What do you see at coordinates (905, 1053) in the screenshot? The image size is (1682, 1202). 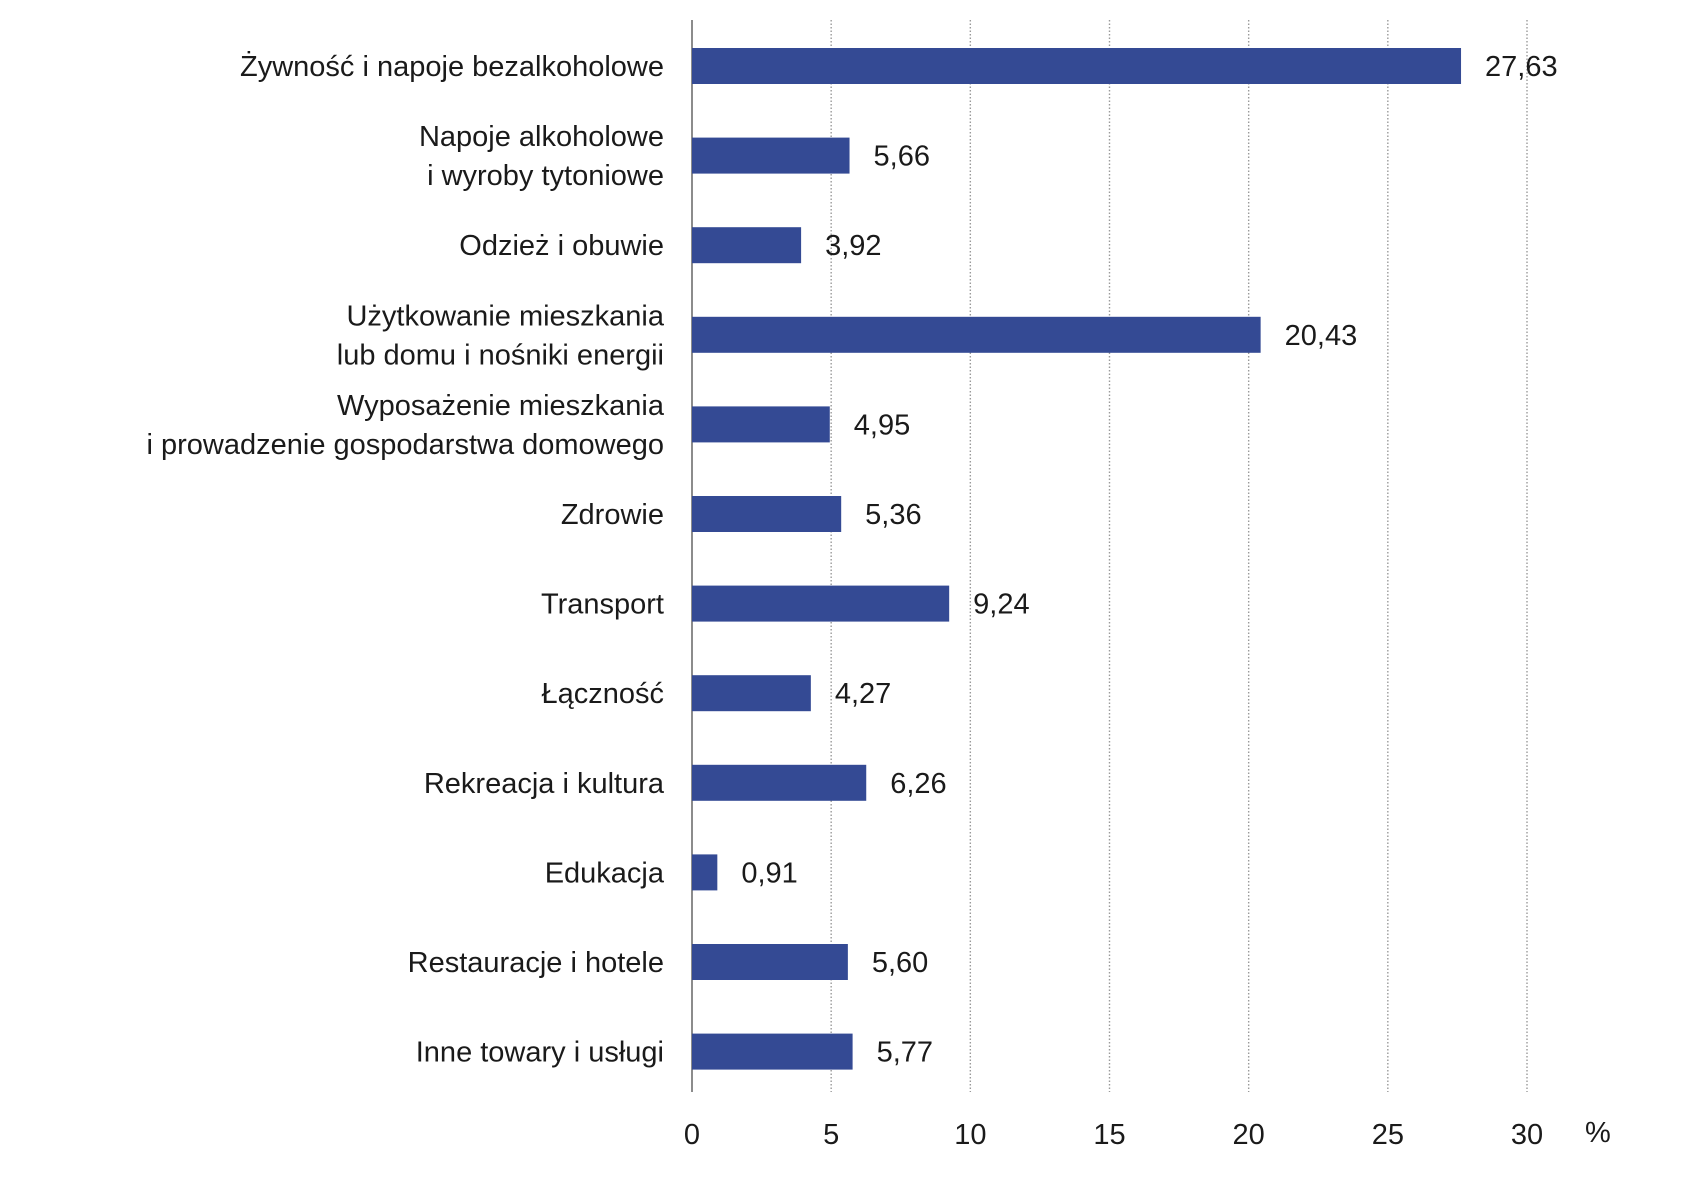 I see `value-label-12: 5,77` at bounding box center [905, 1053].